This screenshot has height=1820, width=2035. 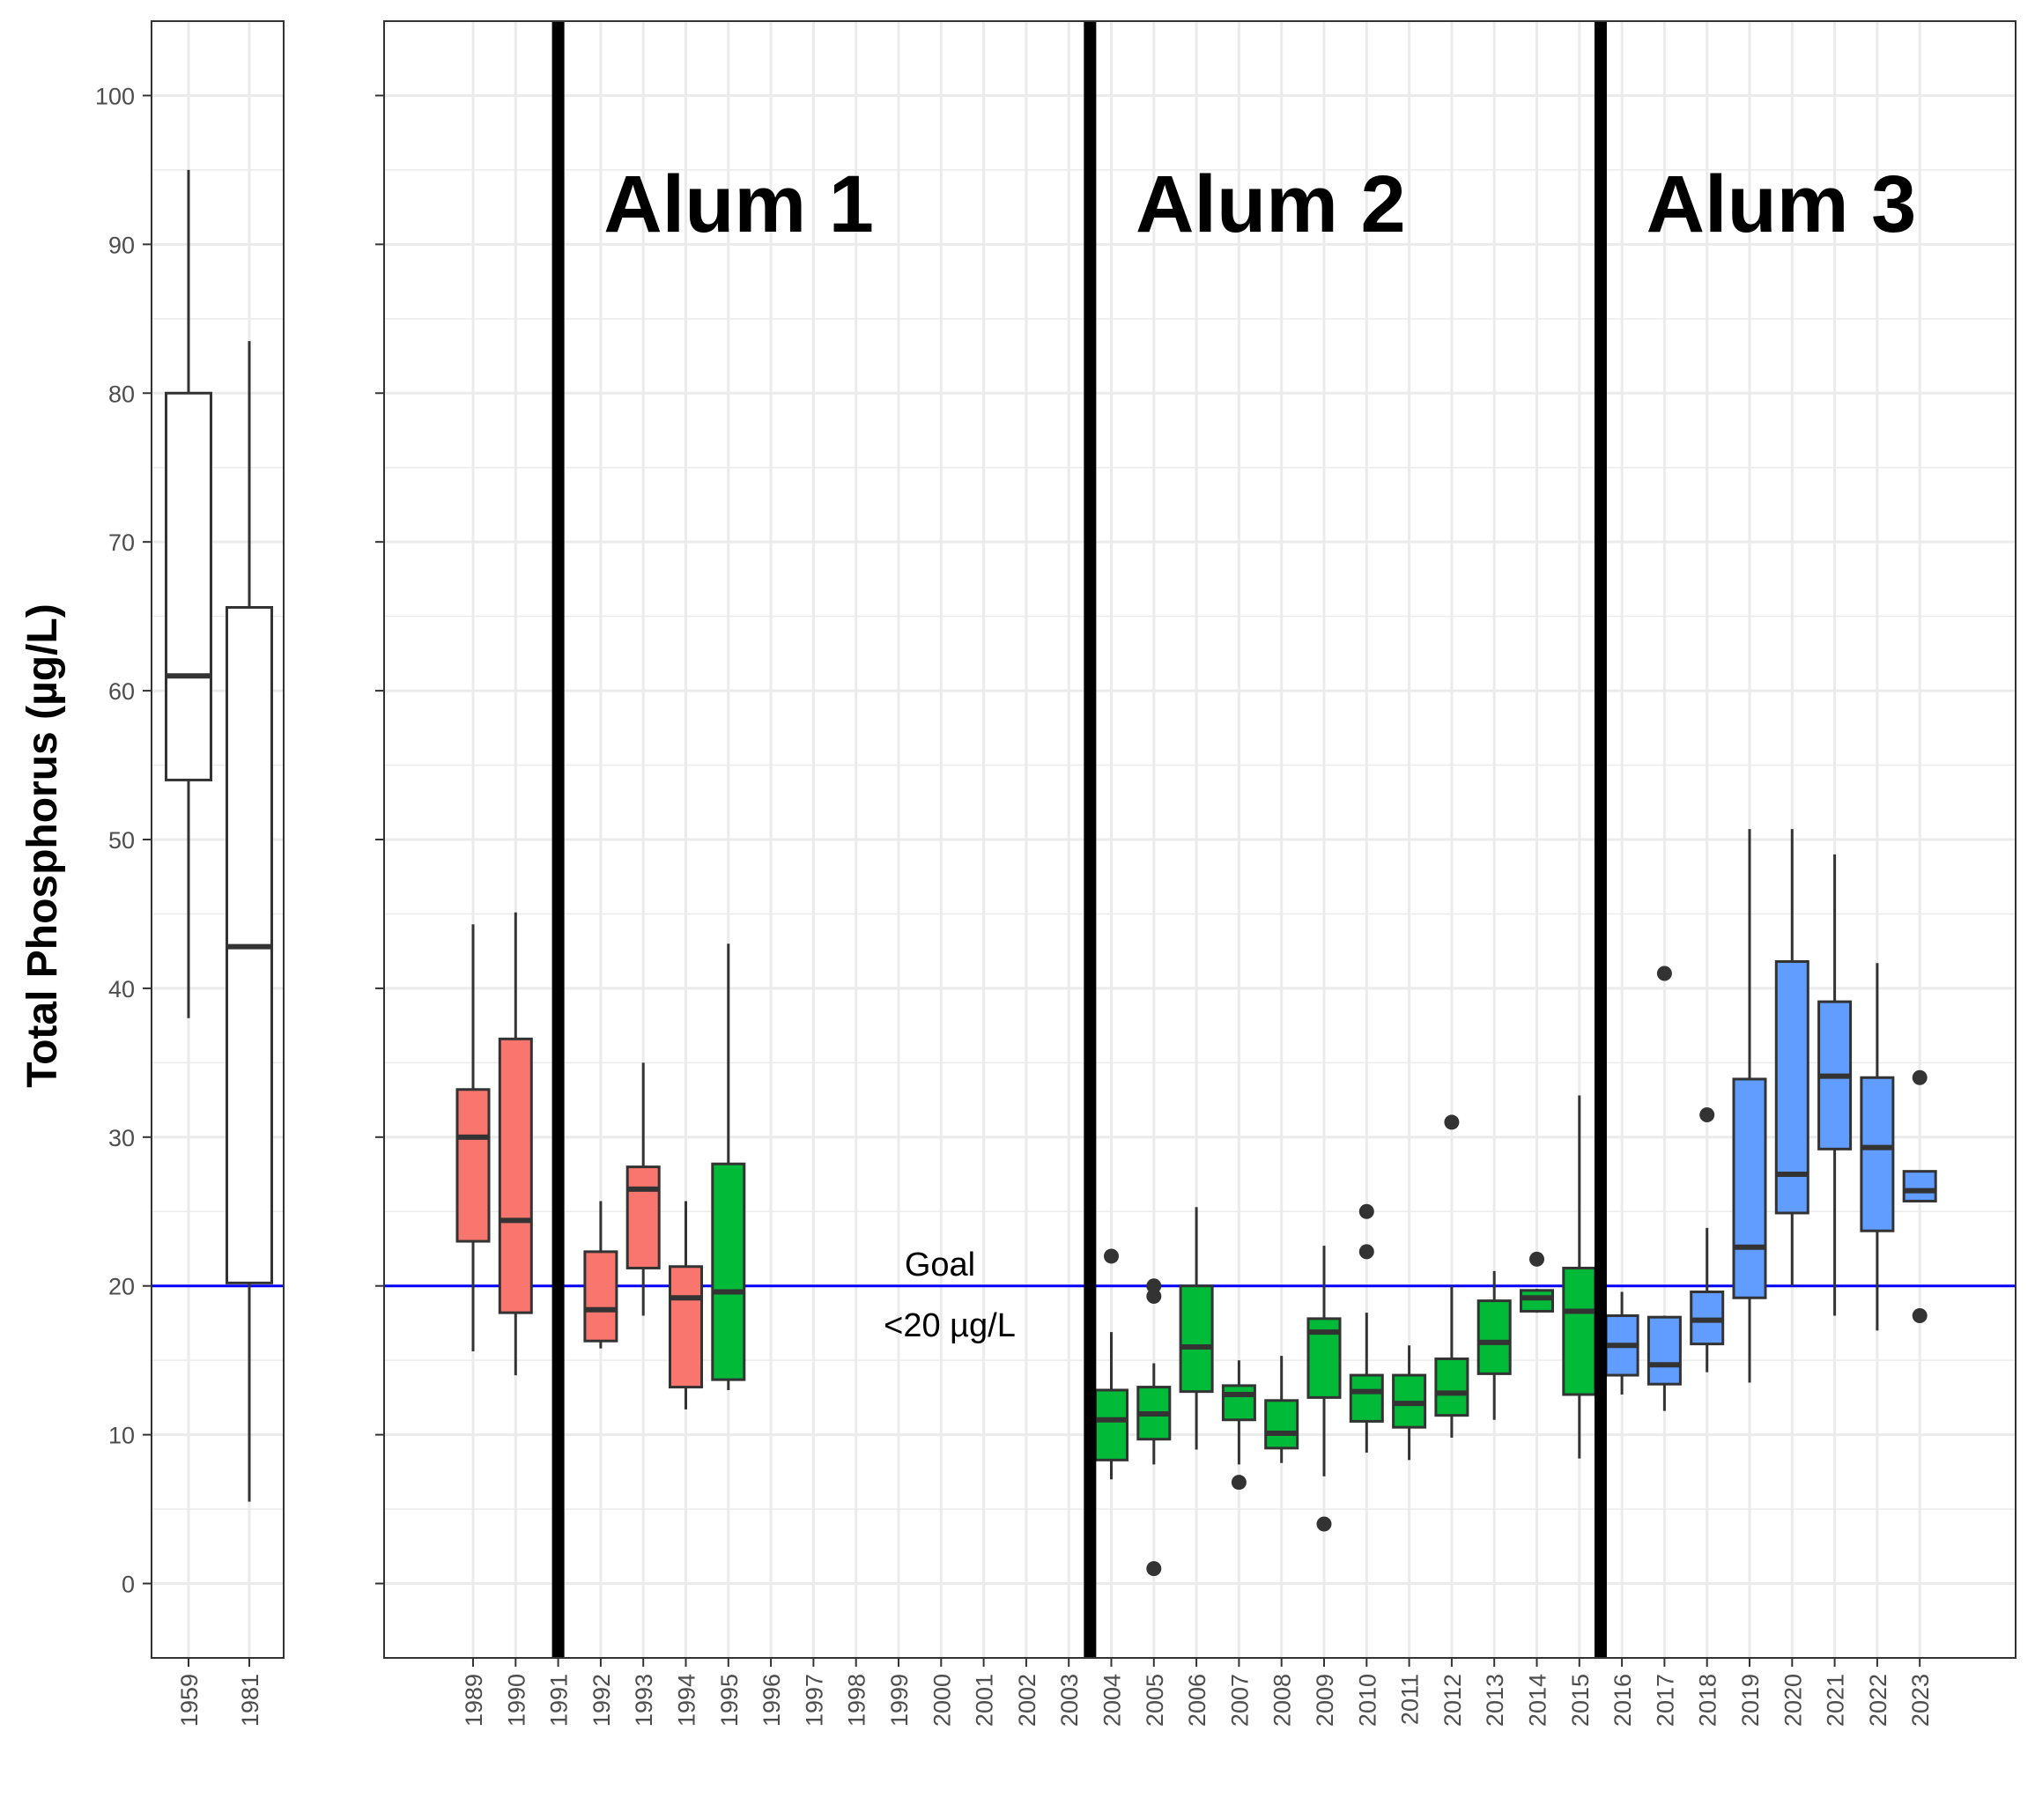 I want to click on y-tick-label: 0, so click(x=128, y=1585).